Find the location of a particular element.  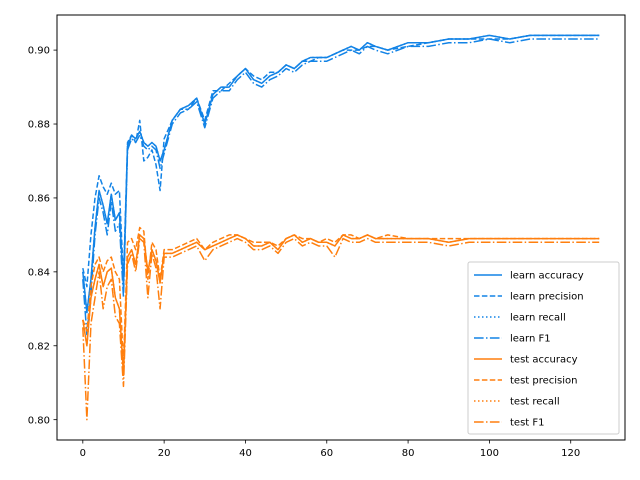

y-tick-label: 0.82 is located at coordinates (39, 346).